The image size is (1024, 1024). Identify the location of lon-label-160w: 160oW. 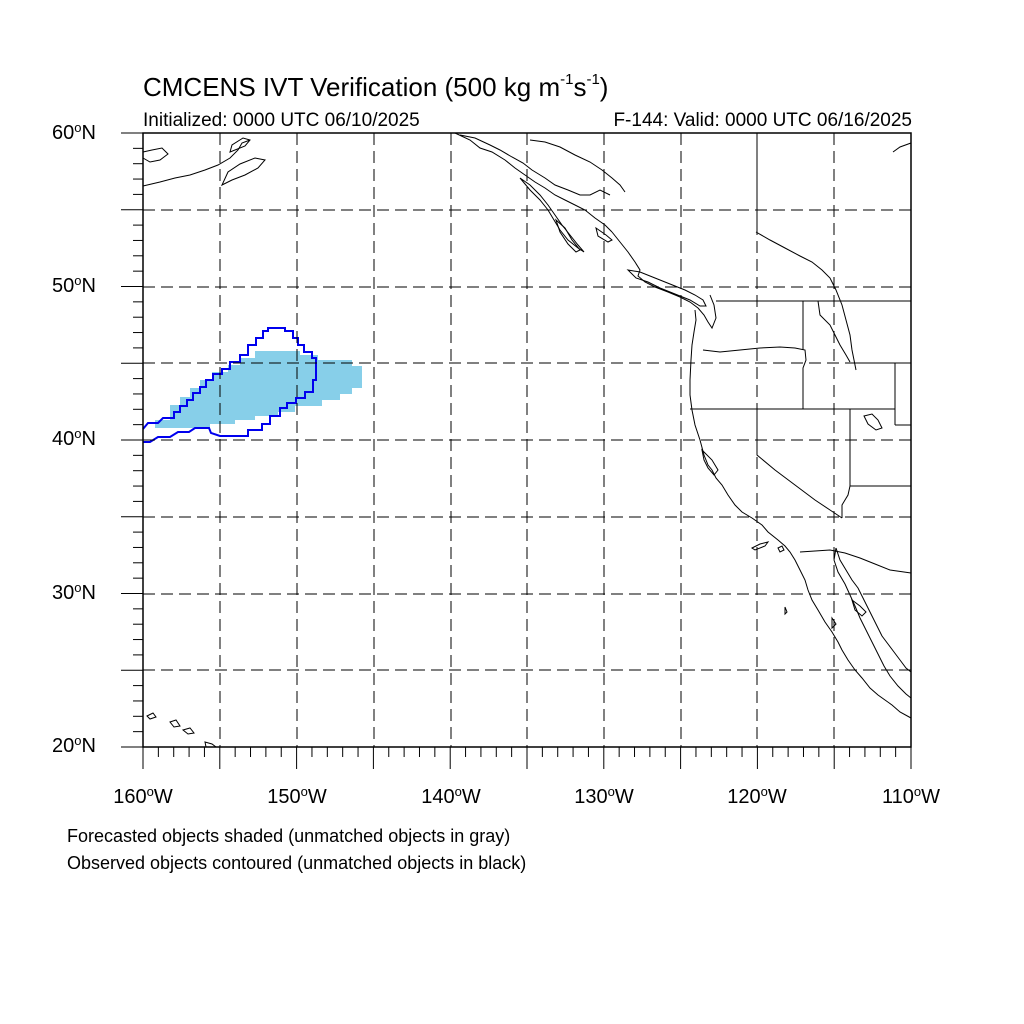
(143, 796).